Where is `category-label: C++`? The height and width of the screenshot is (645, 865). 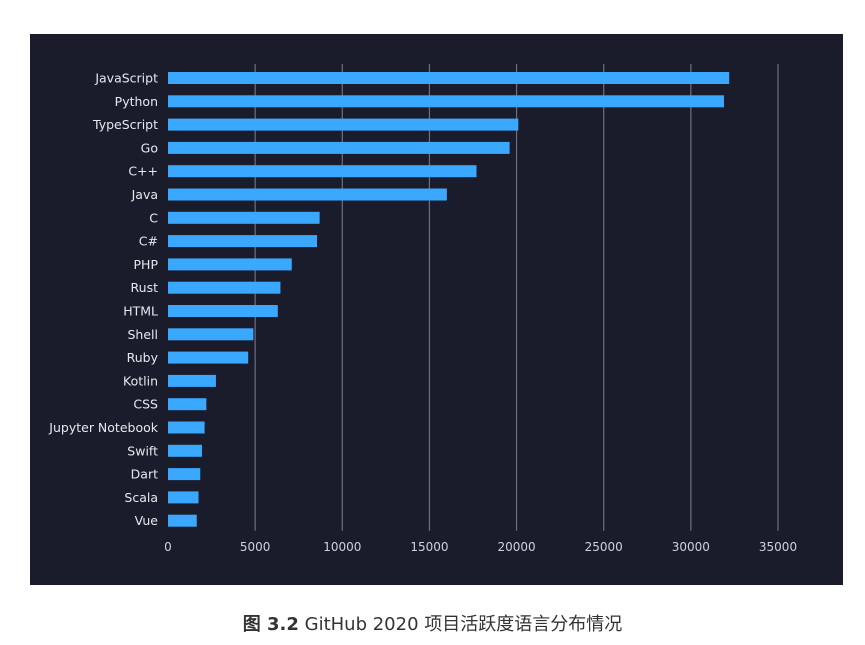
category-label: C++ is located at coordinates (143, 171).